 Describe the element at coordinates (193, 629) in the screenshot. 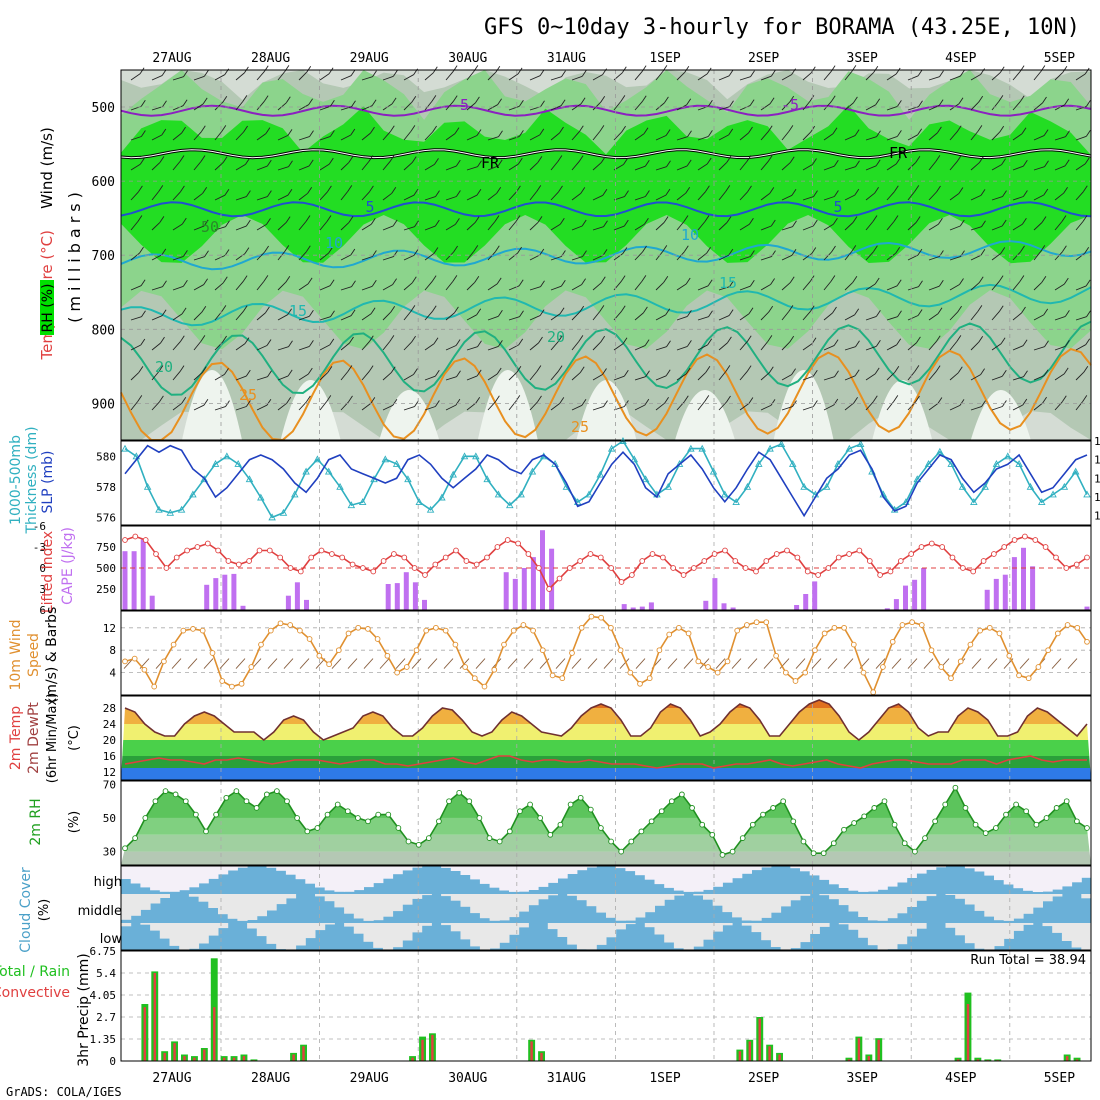

I see `wind10-point` at that location.